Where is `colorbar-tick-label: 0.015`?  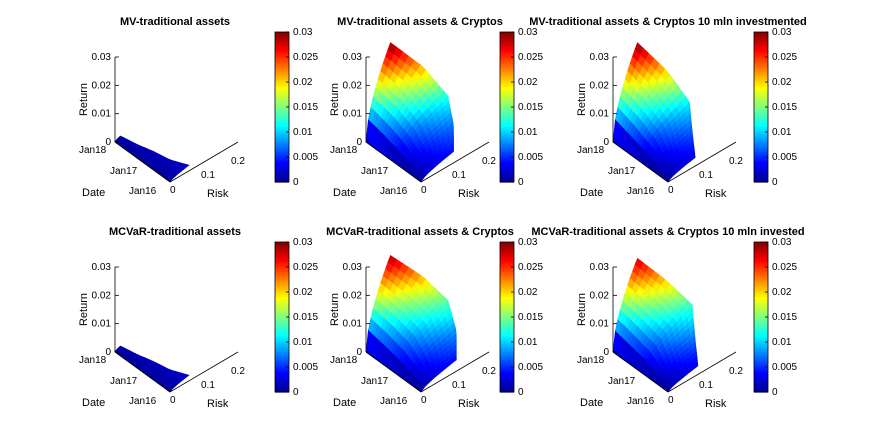 colorbar-tick-label: 0.015 is located at coordinates (784, 107).